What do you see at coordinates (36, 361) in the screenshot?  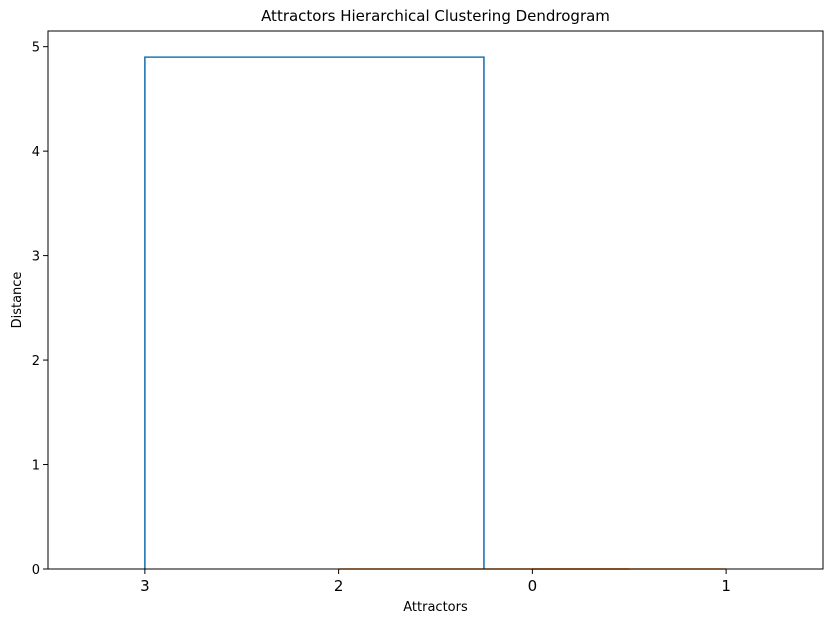 I see `y-tick-label-2: 2` at bounding box center [36, 361].